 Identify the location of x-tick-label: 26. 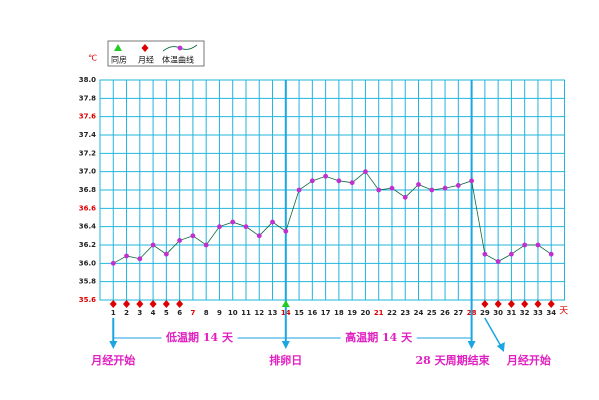
(445, 313).